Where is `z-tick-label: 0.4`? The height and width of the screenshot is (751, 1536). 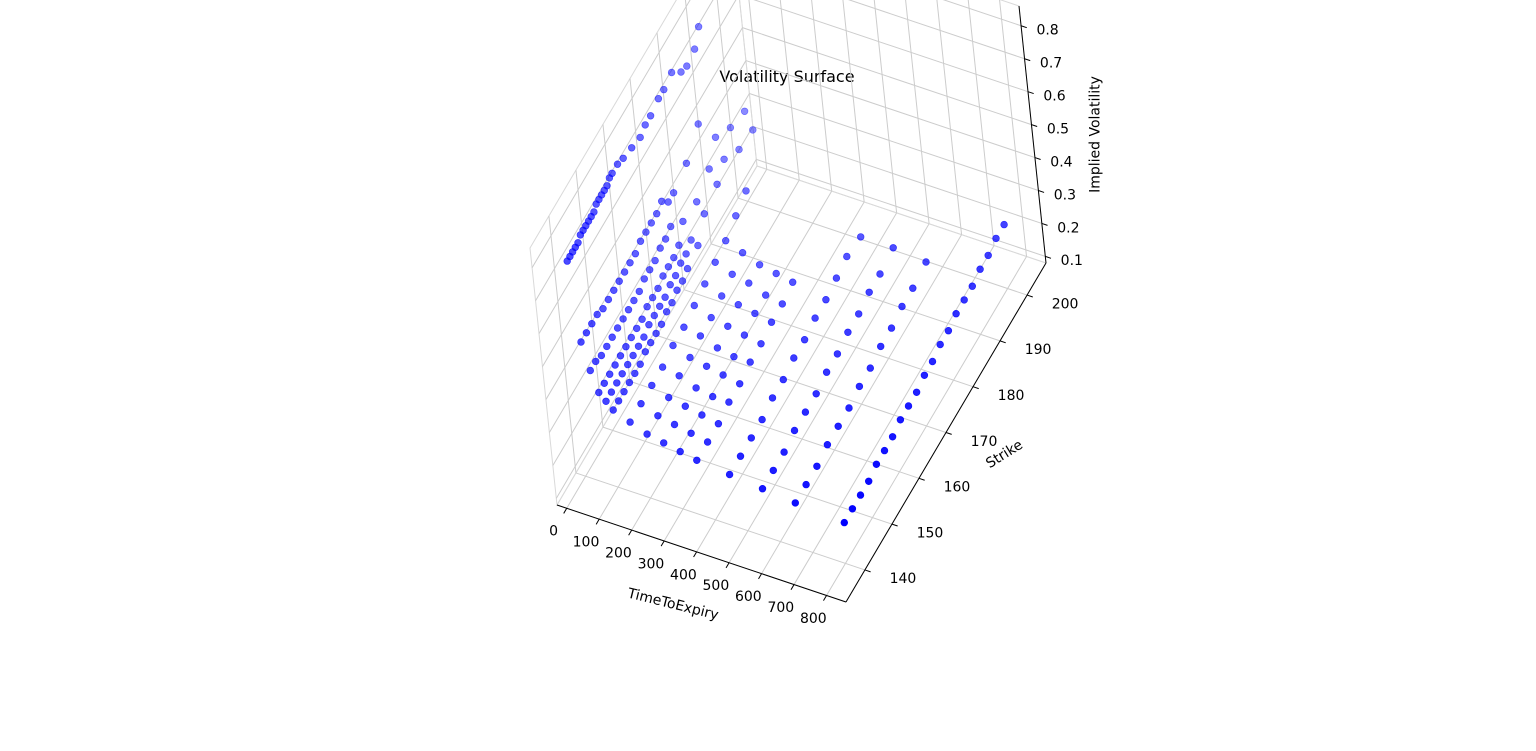 z-tick-label: 0.4 is located at coordinates (1061, 162).